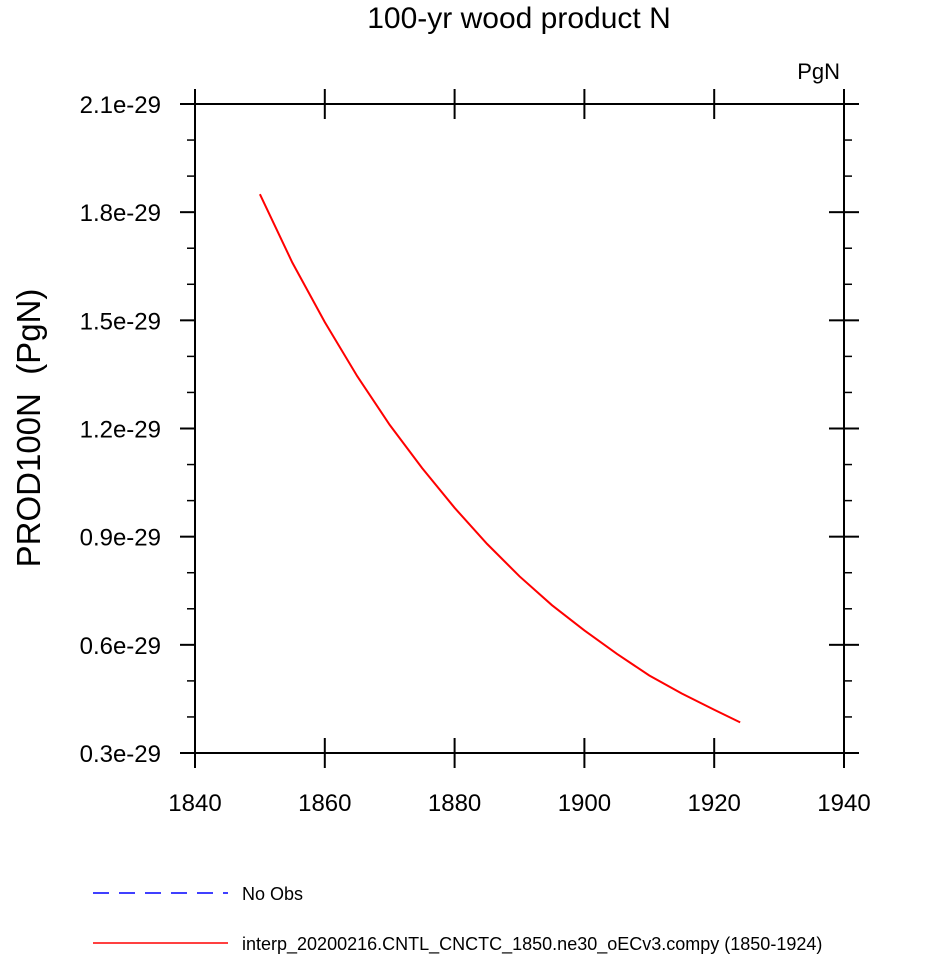 This screenshot has width=941, height=958. Describe the element at coordinates (120, 754) in the screenshot. I see `y-tick-label: 0.3e-29` at that location.